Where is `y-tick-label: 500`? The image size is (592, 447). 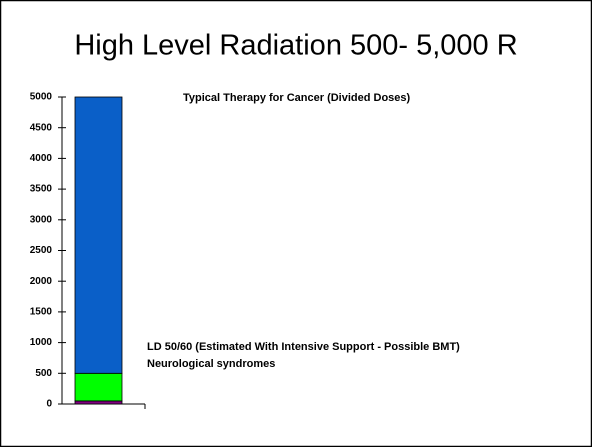
y-tick-label: 500 is located at coordinates (43, 373).